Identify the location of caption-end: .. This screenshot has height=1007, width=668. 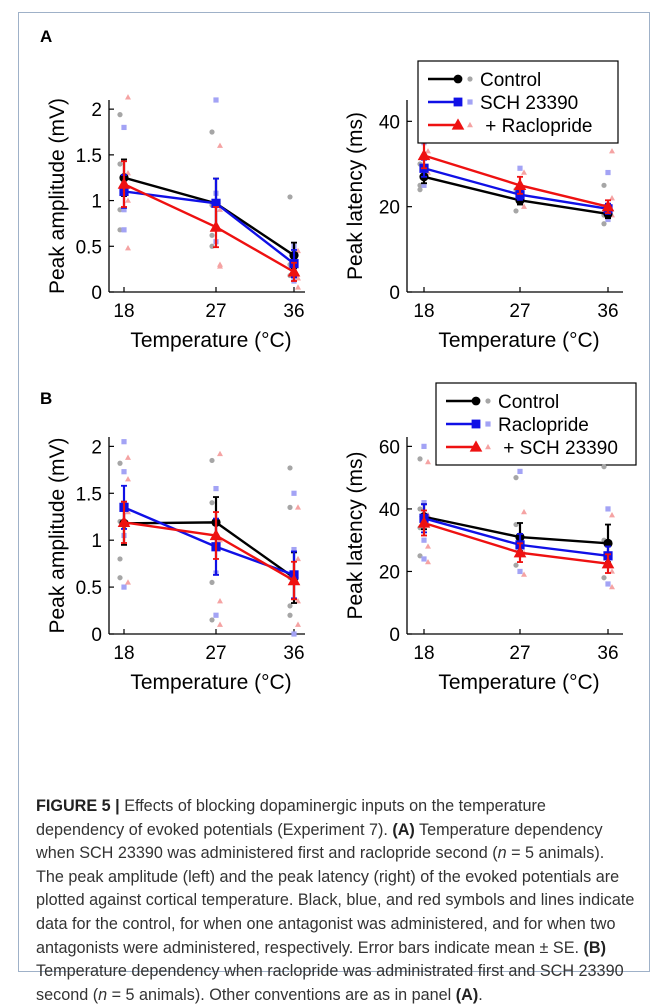
(480, 994).